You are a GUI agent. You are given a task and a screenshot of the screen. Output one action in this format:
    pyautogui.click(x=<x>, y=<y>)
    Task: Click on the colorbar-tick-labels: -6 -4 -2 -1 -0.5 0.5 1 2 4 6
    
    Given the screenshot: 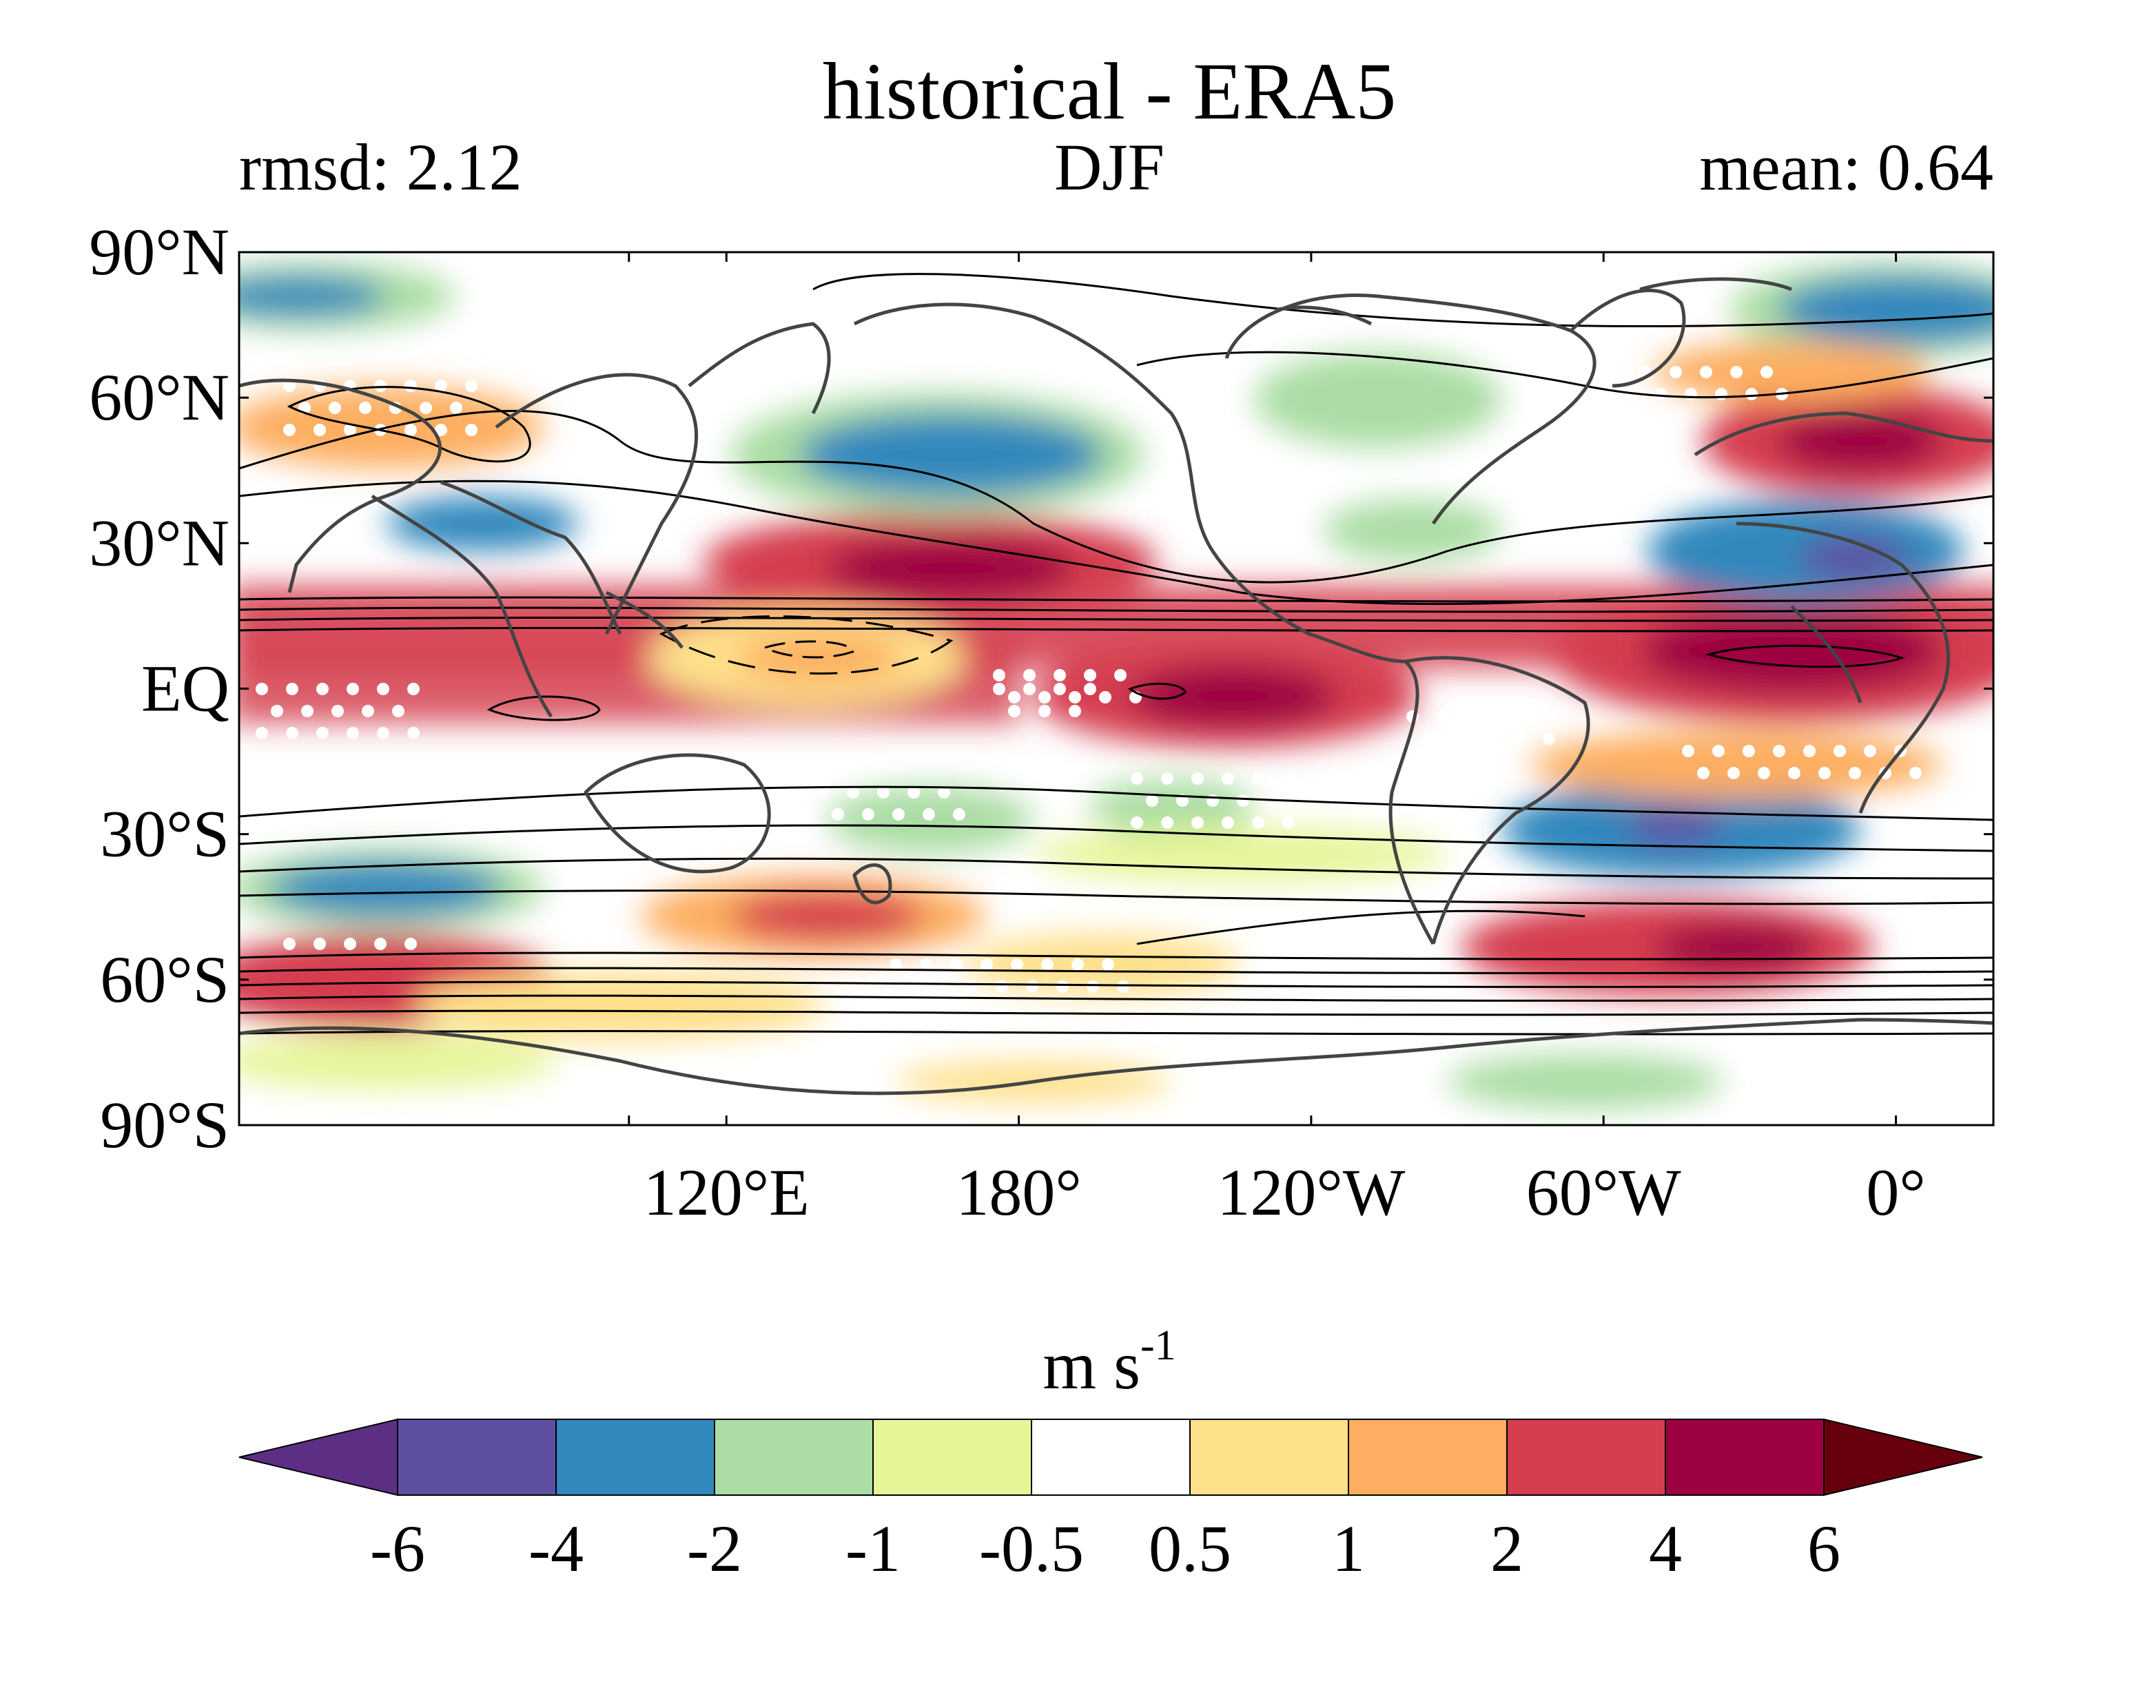 What is the action you would take?
    pyautogui.click(x=1105, y=1548)
    